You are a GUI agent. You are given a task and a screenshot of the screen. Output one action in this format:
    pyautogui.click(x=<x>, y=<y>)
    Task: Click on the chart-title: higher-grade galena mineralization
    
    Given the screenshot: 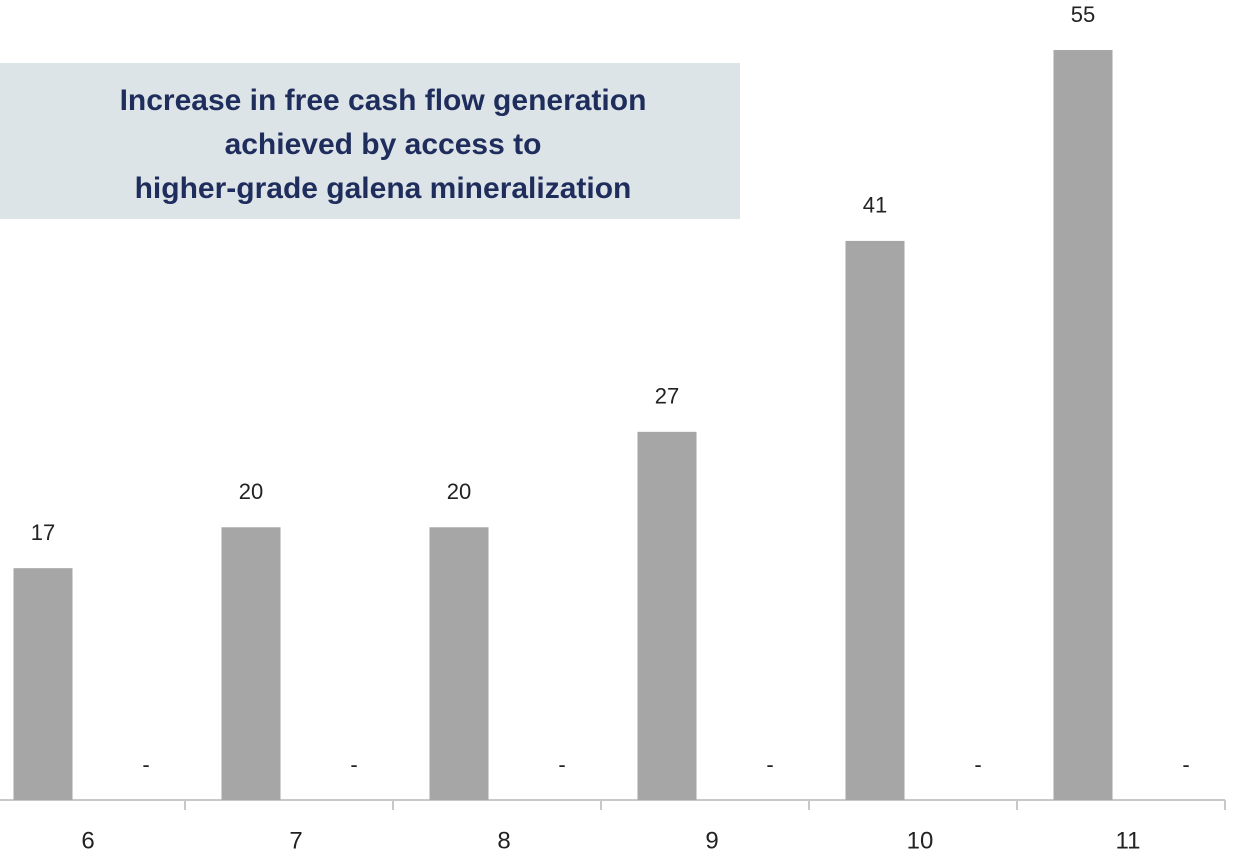 What is the action you would take?
    pyautogui.click(x=383, y=188)
    